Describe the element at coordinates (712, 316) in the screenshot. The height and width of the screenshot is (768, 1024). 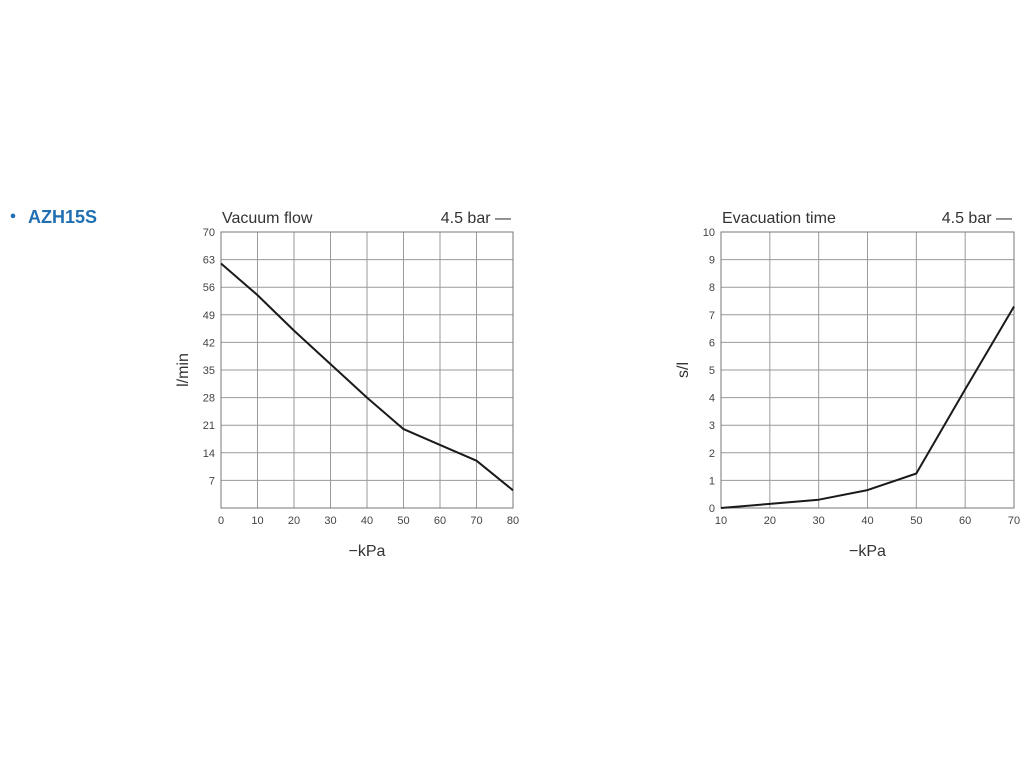
I see `chart2-ytick-label-7: 7` at that location.